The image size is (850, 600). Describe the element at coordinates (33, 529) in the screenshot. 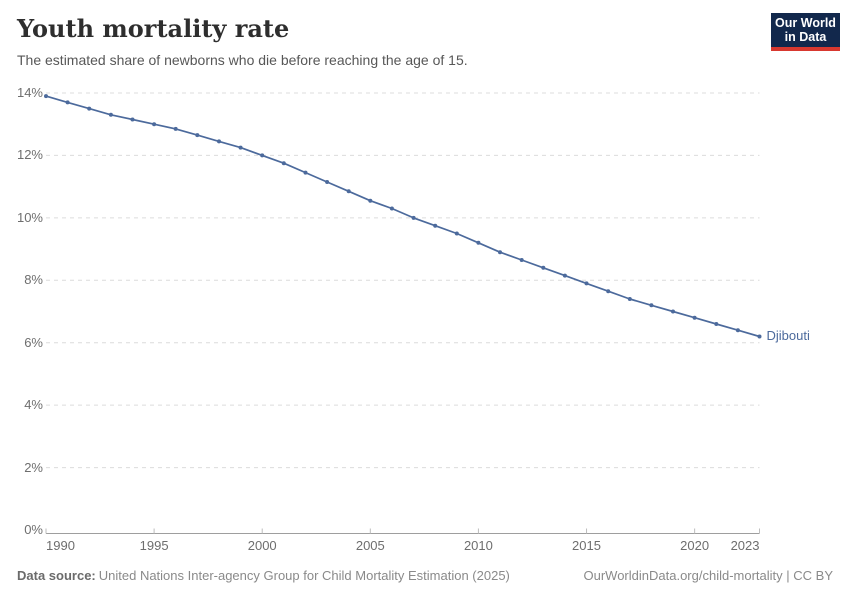

I see `y-axis-tick-label: 0%` at that location.